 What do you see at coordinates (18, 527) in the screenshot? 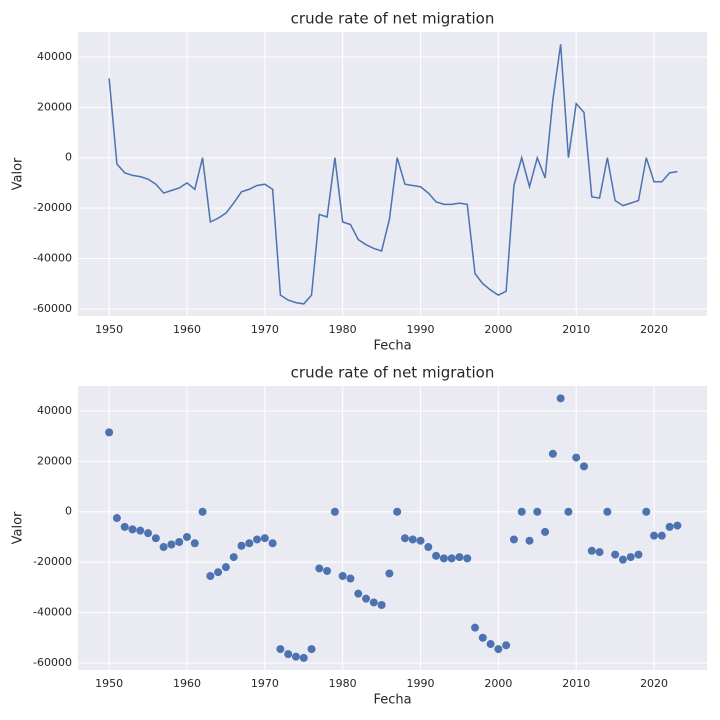
I see `y-axis-label: Valor` at bounding box center [18, 527].